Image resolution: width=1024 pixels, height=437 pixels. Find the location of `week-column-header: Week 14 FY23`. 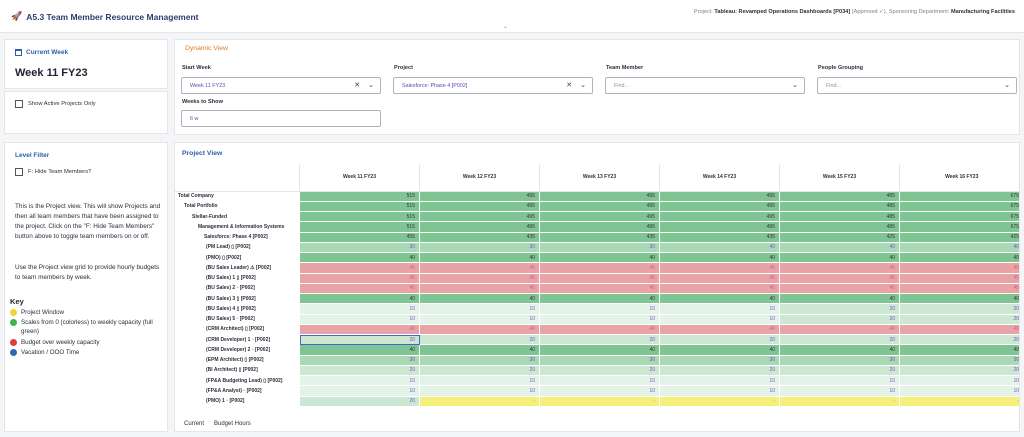

week-column-header: Week 14 FY23 is located at coordinates (719, 178).